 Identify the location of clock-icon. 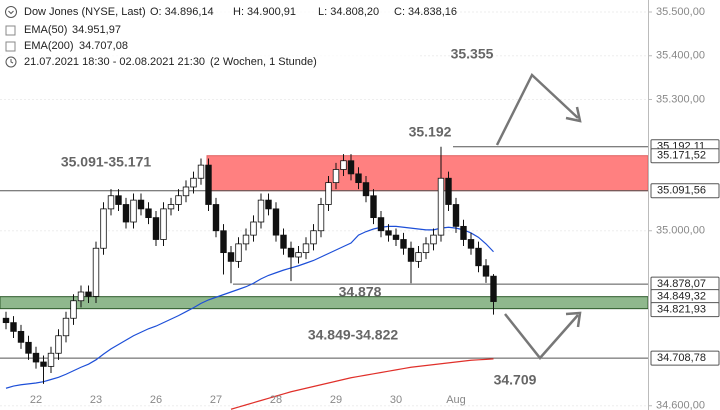
(11, 62).